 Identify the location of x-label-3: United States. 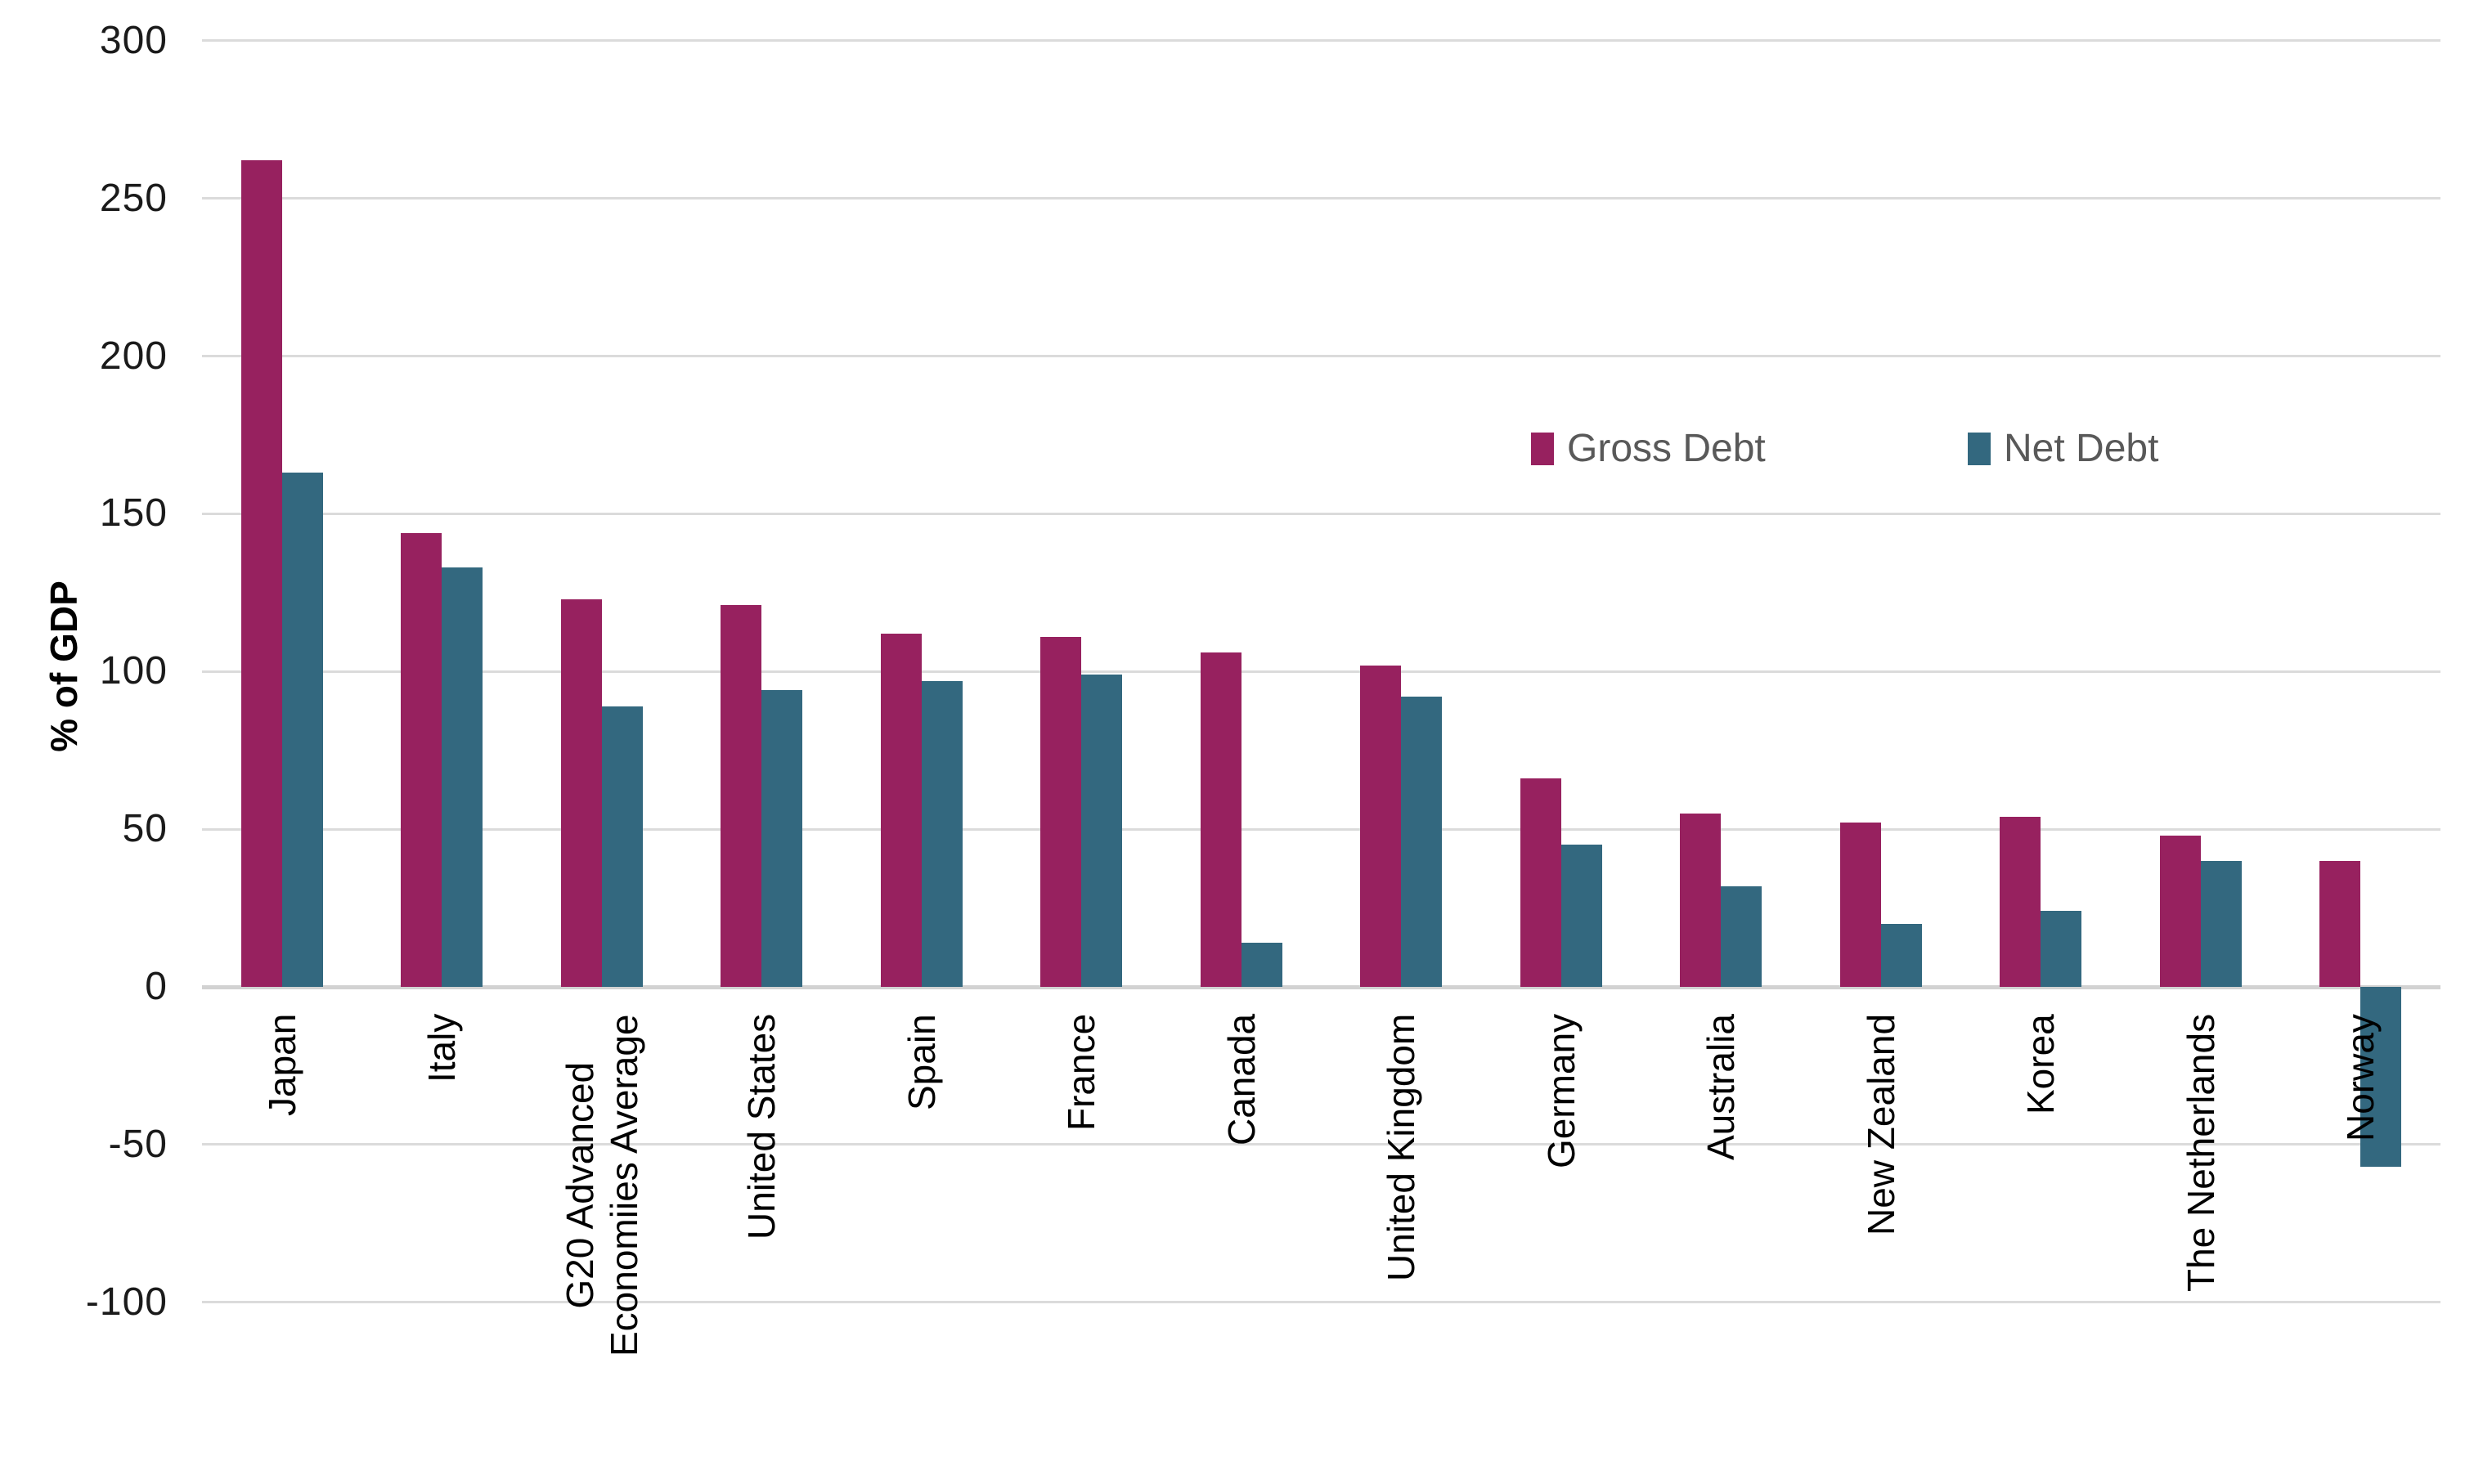
(762, 1126).